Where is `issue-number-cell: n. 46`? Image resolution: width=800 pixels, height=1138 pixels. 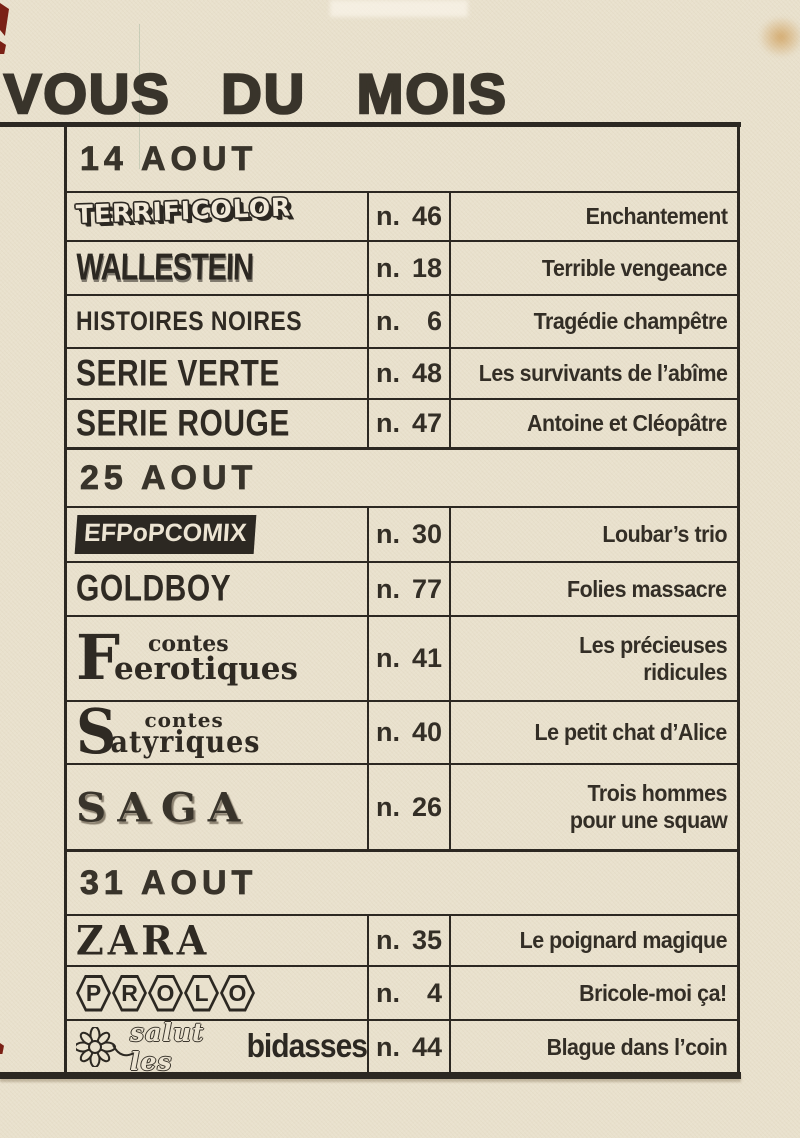
issue-number-cell: n. 46 is located at coordinates (409, 216).